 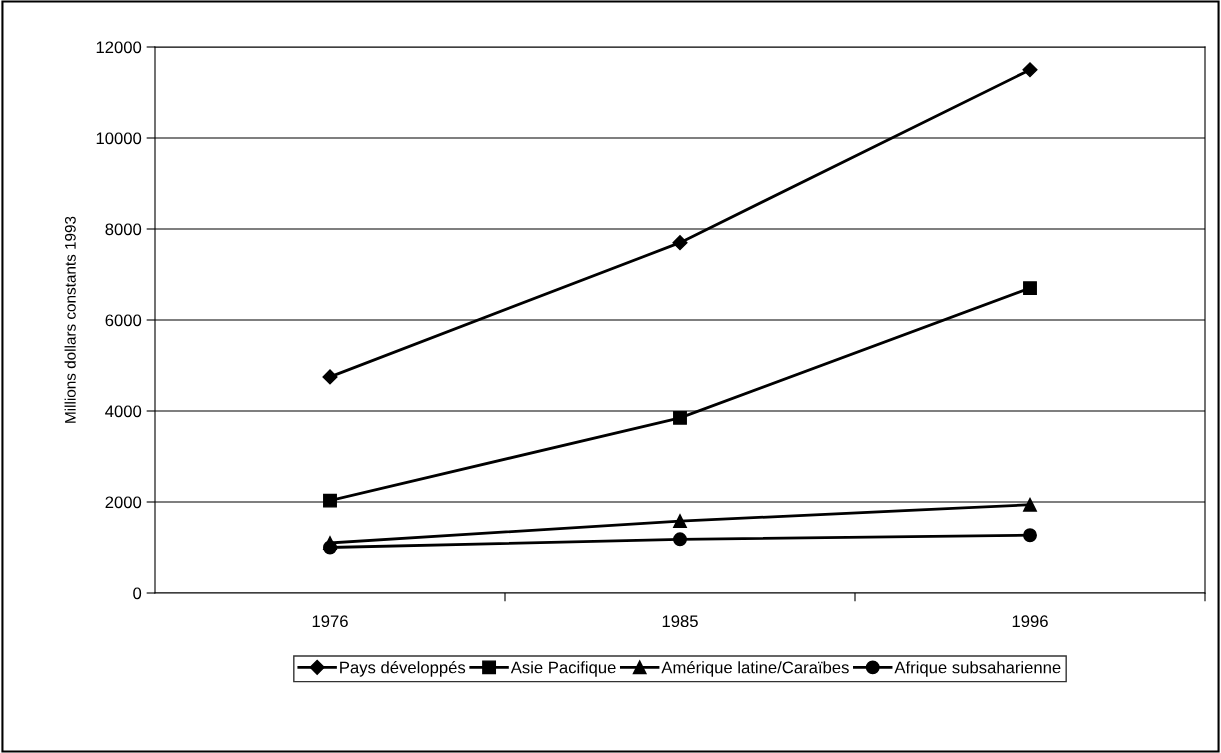 I want to click on legend-label: Pays développés, so click(x=403, y=668).